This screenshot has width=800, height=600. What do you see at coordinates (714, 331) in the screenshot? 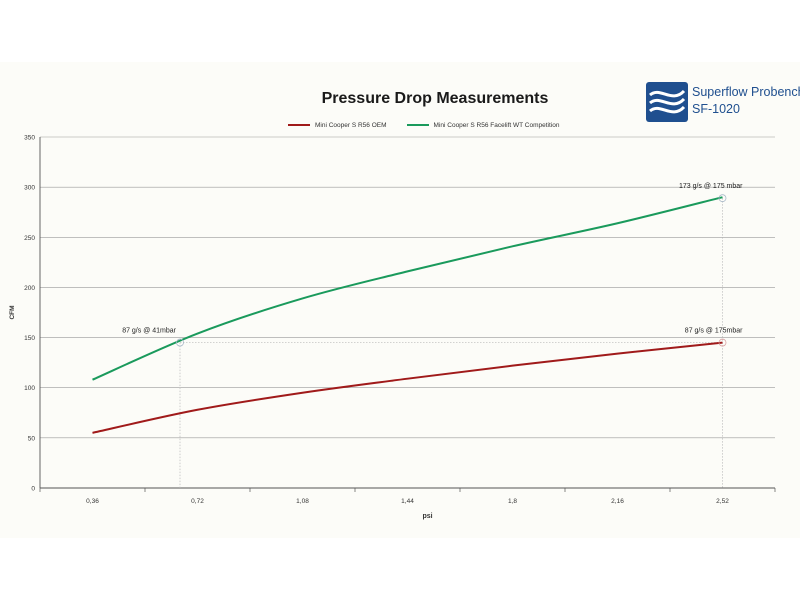
I see `annotation-label: 87 g/s @ 175mbar` at bounding box center [714, 331].